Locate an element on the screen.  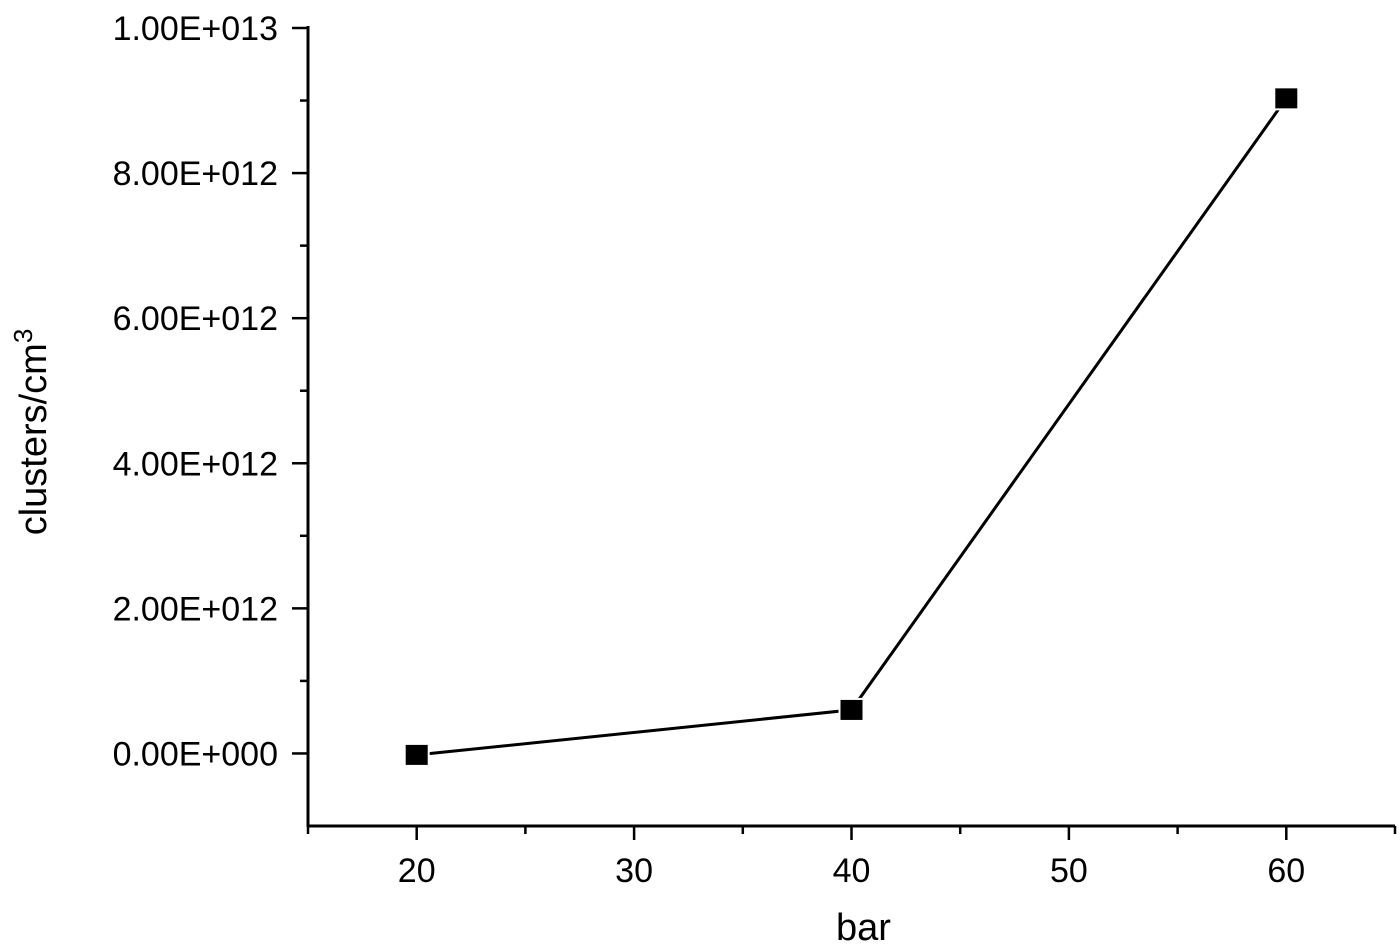
y-tick-label: 1.00E+013 is located at coordinates (195, 29).